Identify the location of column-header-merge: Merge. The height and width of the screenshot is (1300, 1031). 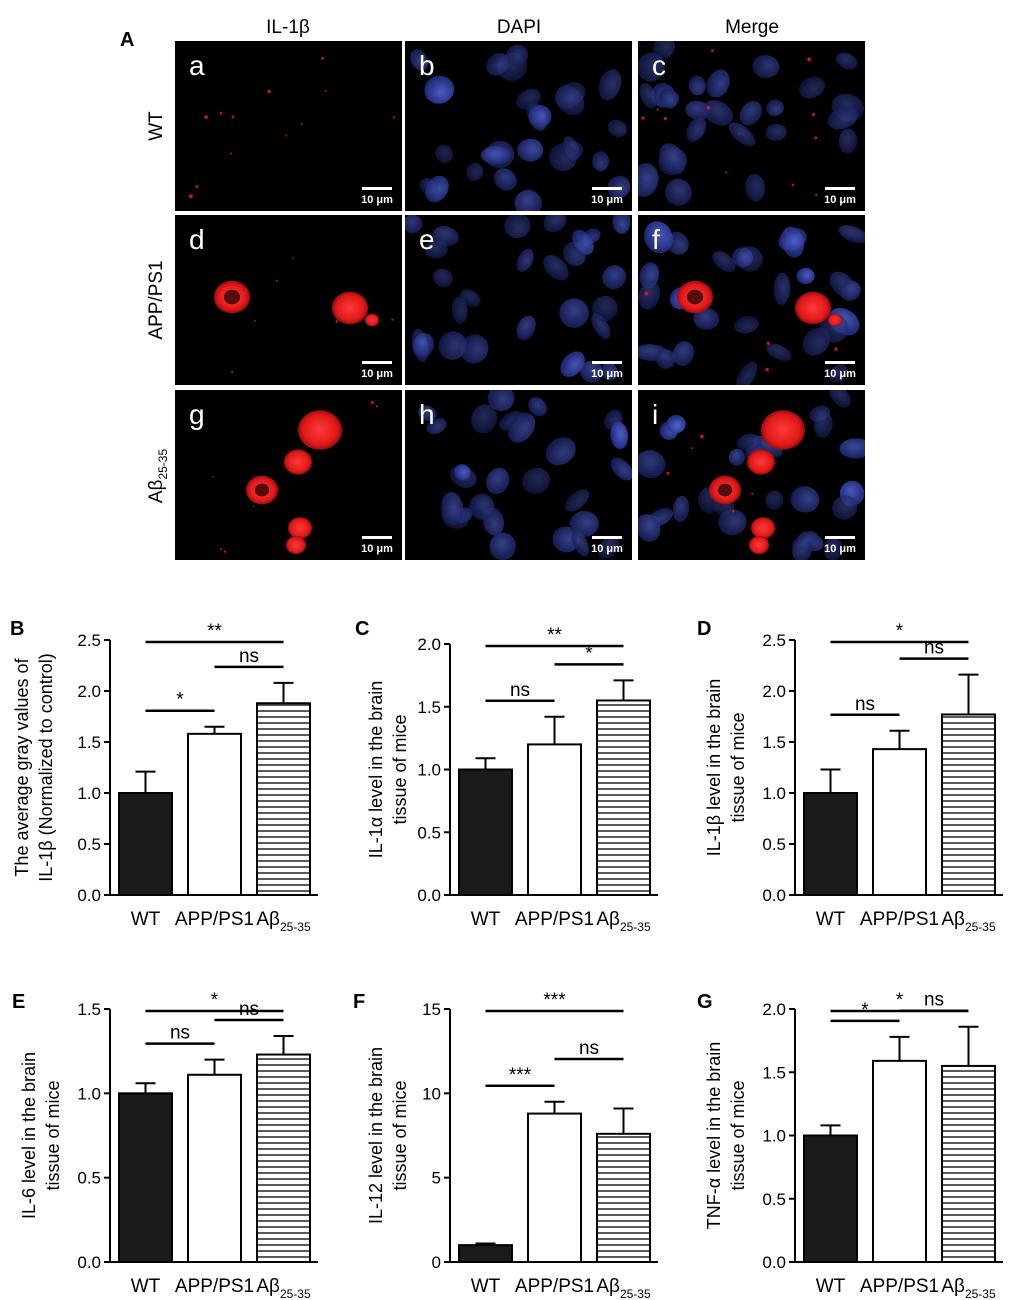
(752, 27).